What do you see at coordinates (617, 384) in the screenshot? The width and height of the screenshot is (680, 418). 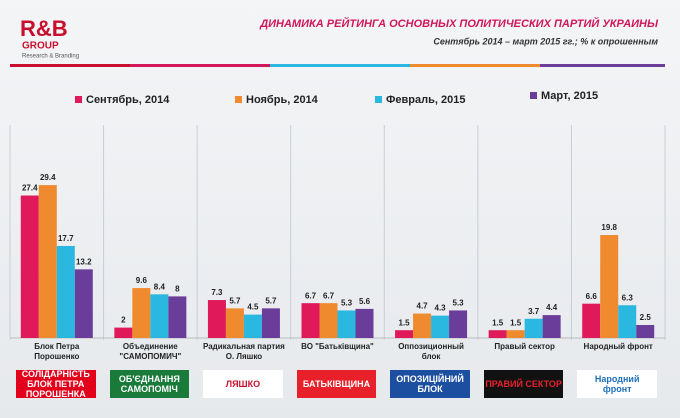 I see `party-logo: Народний фронт` at bounding box center [617, 384].